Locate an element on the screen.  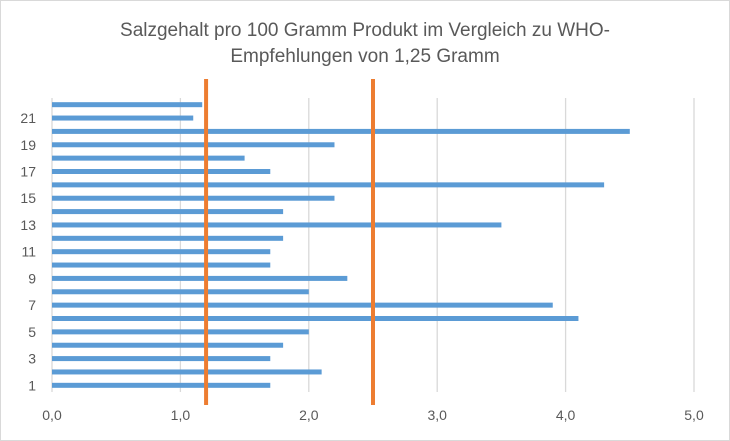
x-tick-label: 5,0 is located at coordinates (694, 415).